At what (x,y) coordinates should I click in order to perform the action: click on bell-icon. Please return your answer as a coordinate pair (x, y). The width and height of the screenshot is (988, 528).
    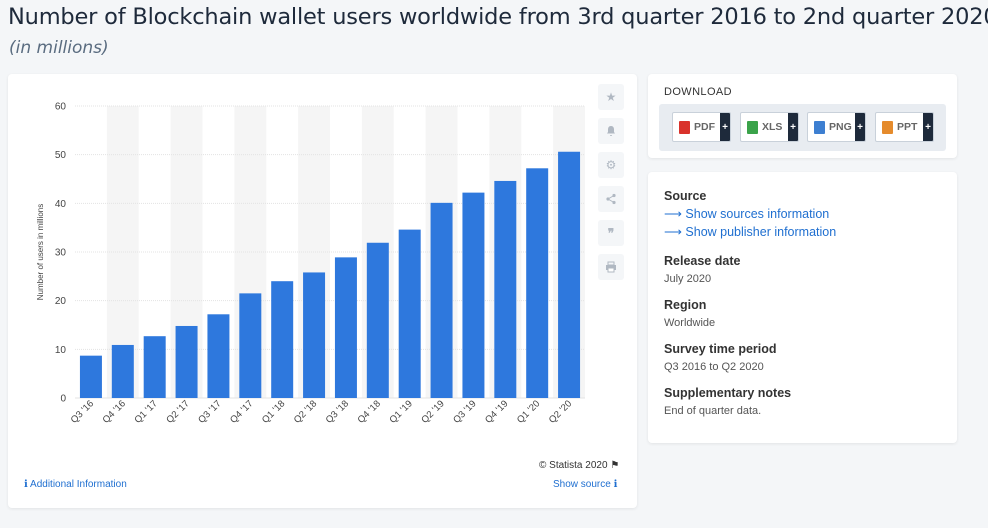
    Looking at the image, I should click on (611, 131).